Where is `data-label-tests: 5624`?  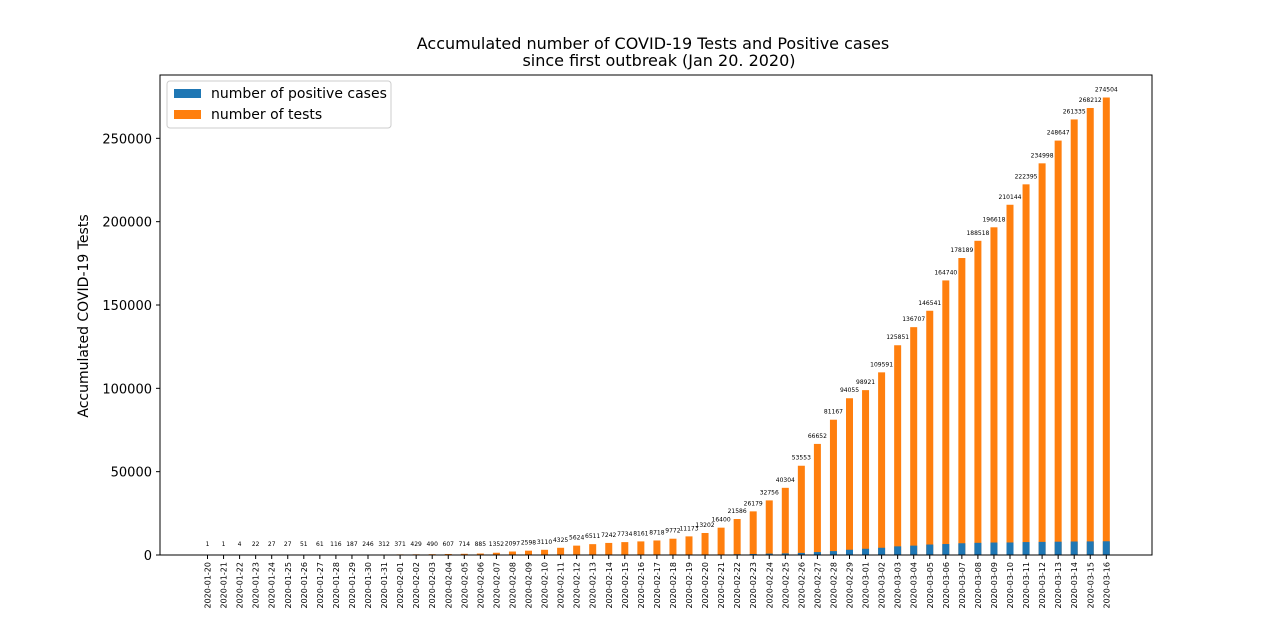 data-label-tests: 5624 is located at coordinates (576, 538).